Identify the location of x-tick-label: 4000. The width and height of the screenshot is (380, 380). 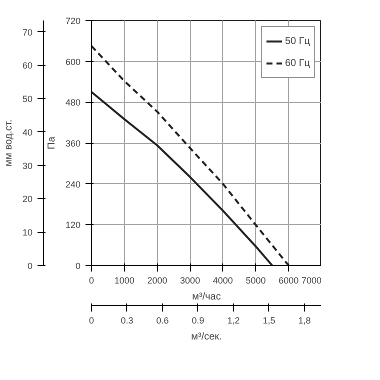
(222, 281).